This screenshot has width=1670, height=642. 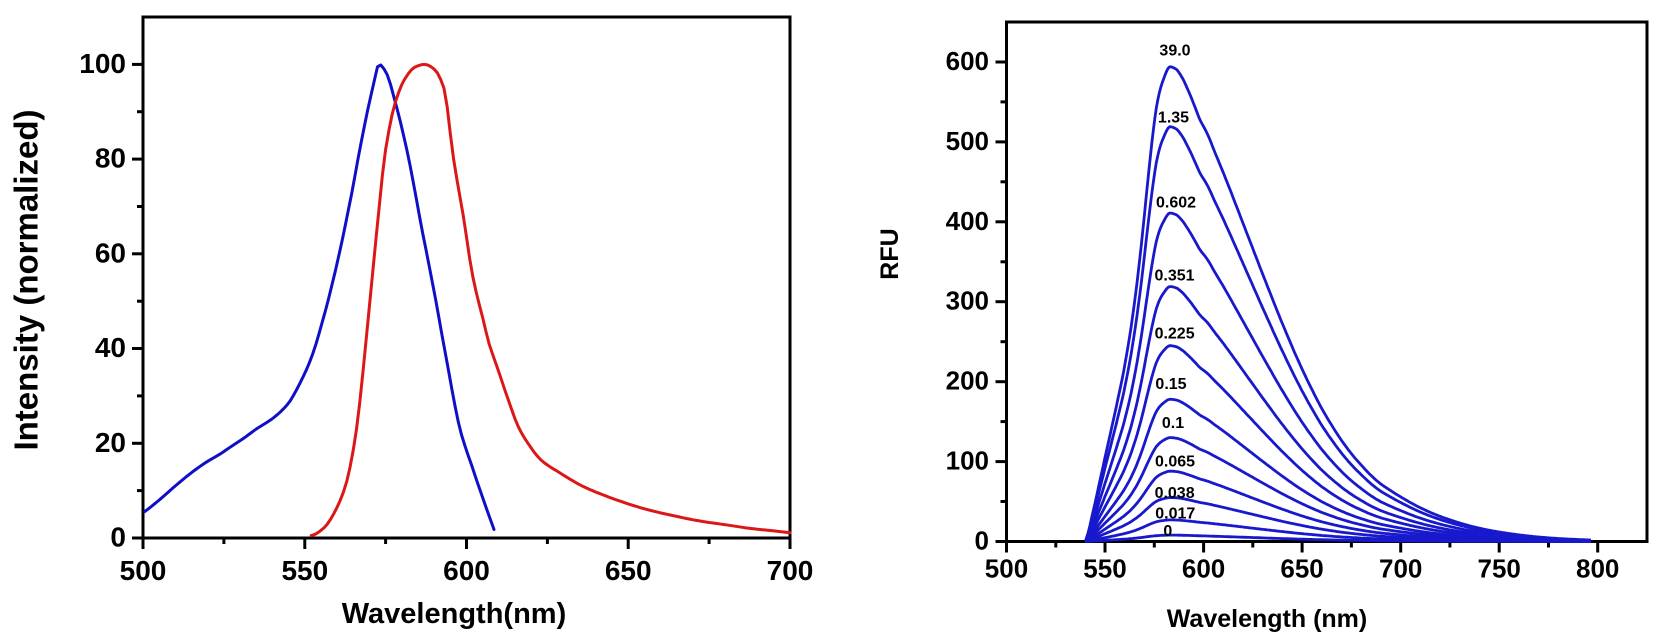 I want to click on svg-text: 1.35, so click(x=1173, y=118).